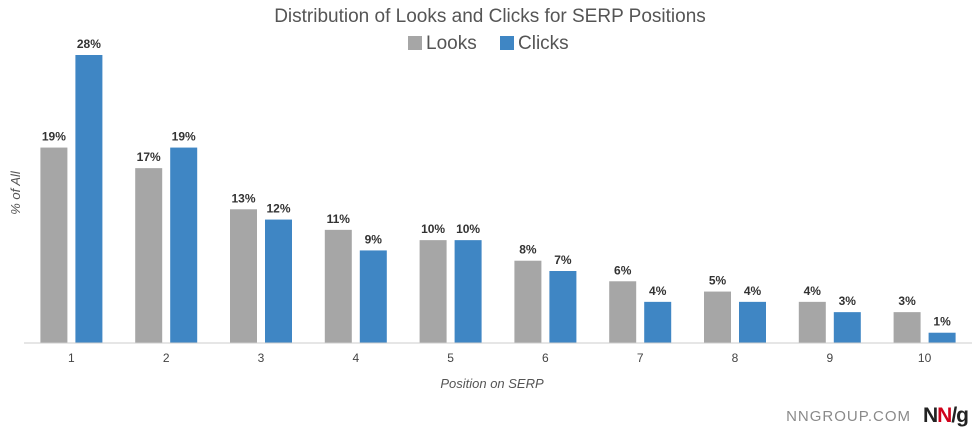 This screenshot has width=980, height=444. I want to click on x-tick-7: 7, so click(640, 358).